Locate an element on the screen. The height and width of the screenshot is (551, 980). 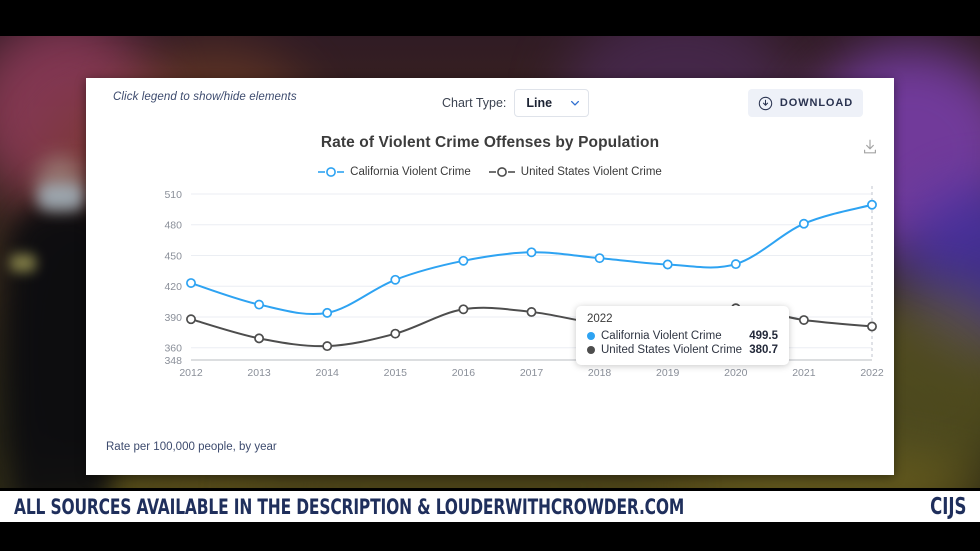
y-axis-tick-label: 348 is located at coordinates (173, 361).